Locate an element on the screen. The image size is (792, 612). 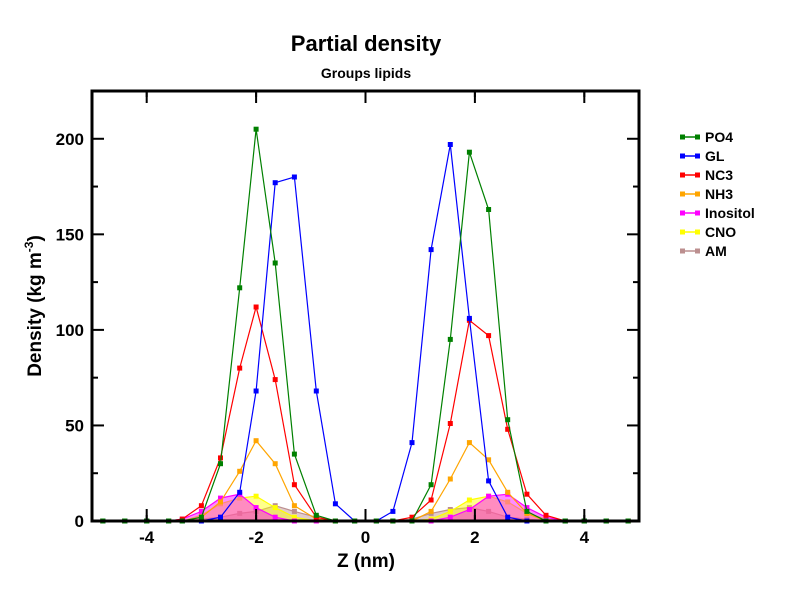
series-area-cno is located at coordinates (365, 508).